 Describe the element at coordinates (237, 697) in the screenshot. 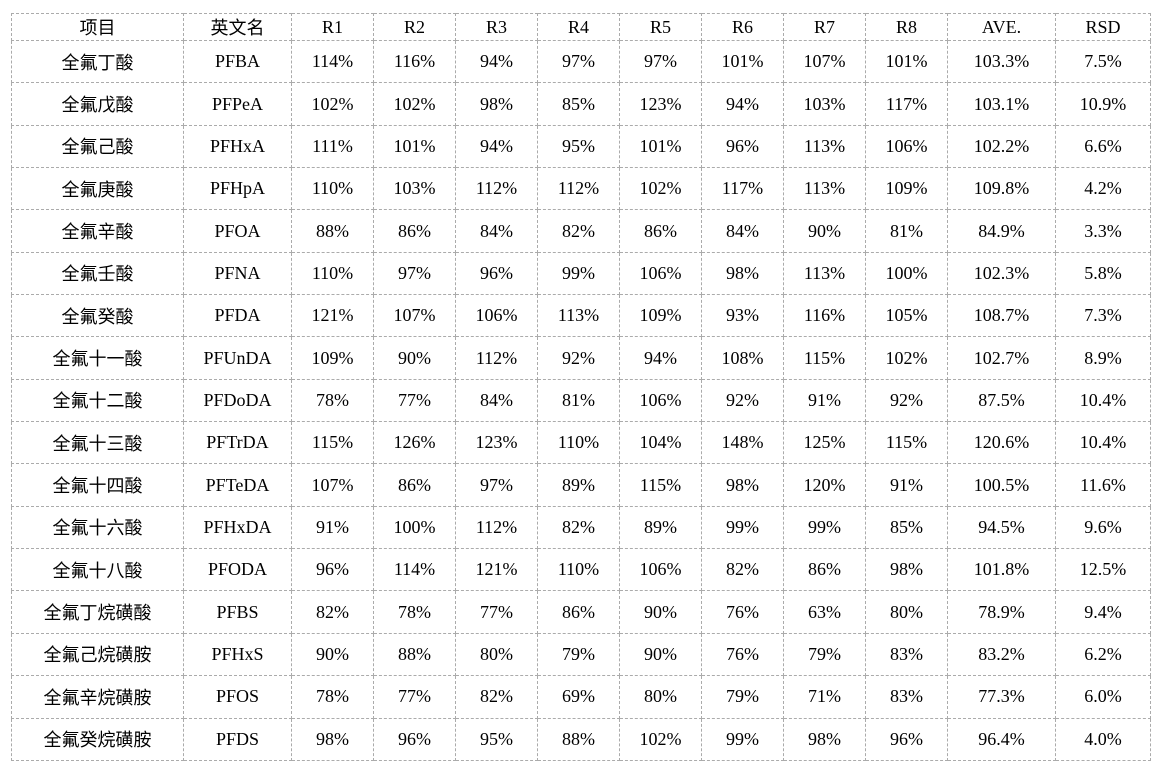

I see `english-name-cell: PFOS` at that location.